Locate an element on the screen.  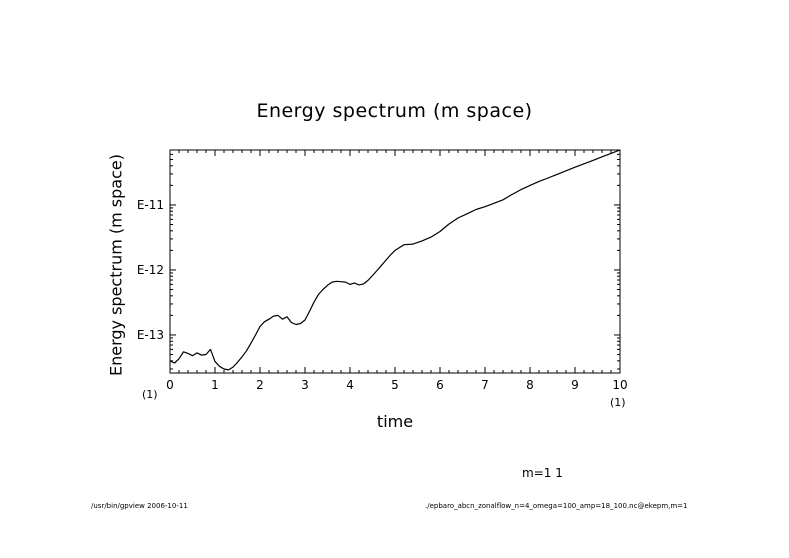
x-tick-label: 9 is located at coordinates (575, 385).